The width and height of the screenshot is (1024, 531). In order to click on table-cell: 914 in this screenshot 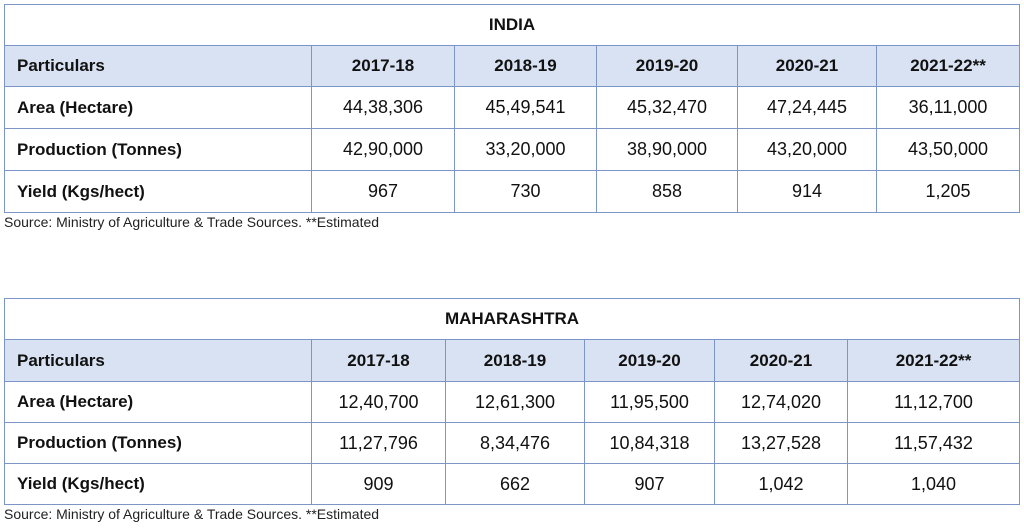, I will do `click(807, 191)`.